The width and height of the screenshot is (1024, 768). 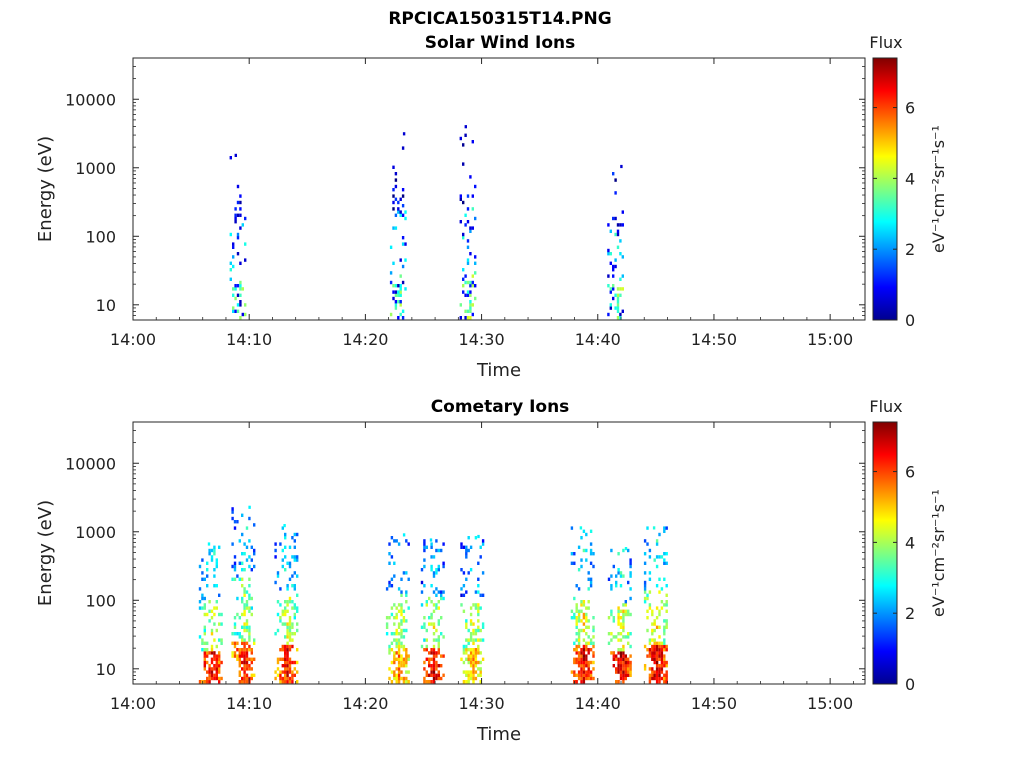 I want to click on x-tick-label: 14:00, so click(x=133, y=703).